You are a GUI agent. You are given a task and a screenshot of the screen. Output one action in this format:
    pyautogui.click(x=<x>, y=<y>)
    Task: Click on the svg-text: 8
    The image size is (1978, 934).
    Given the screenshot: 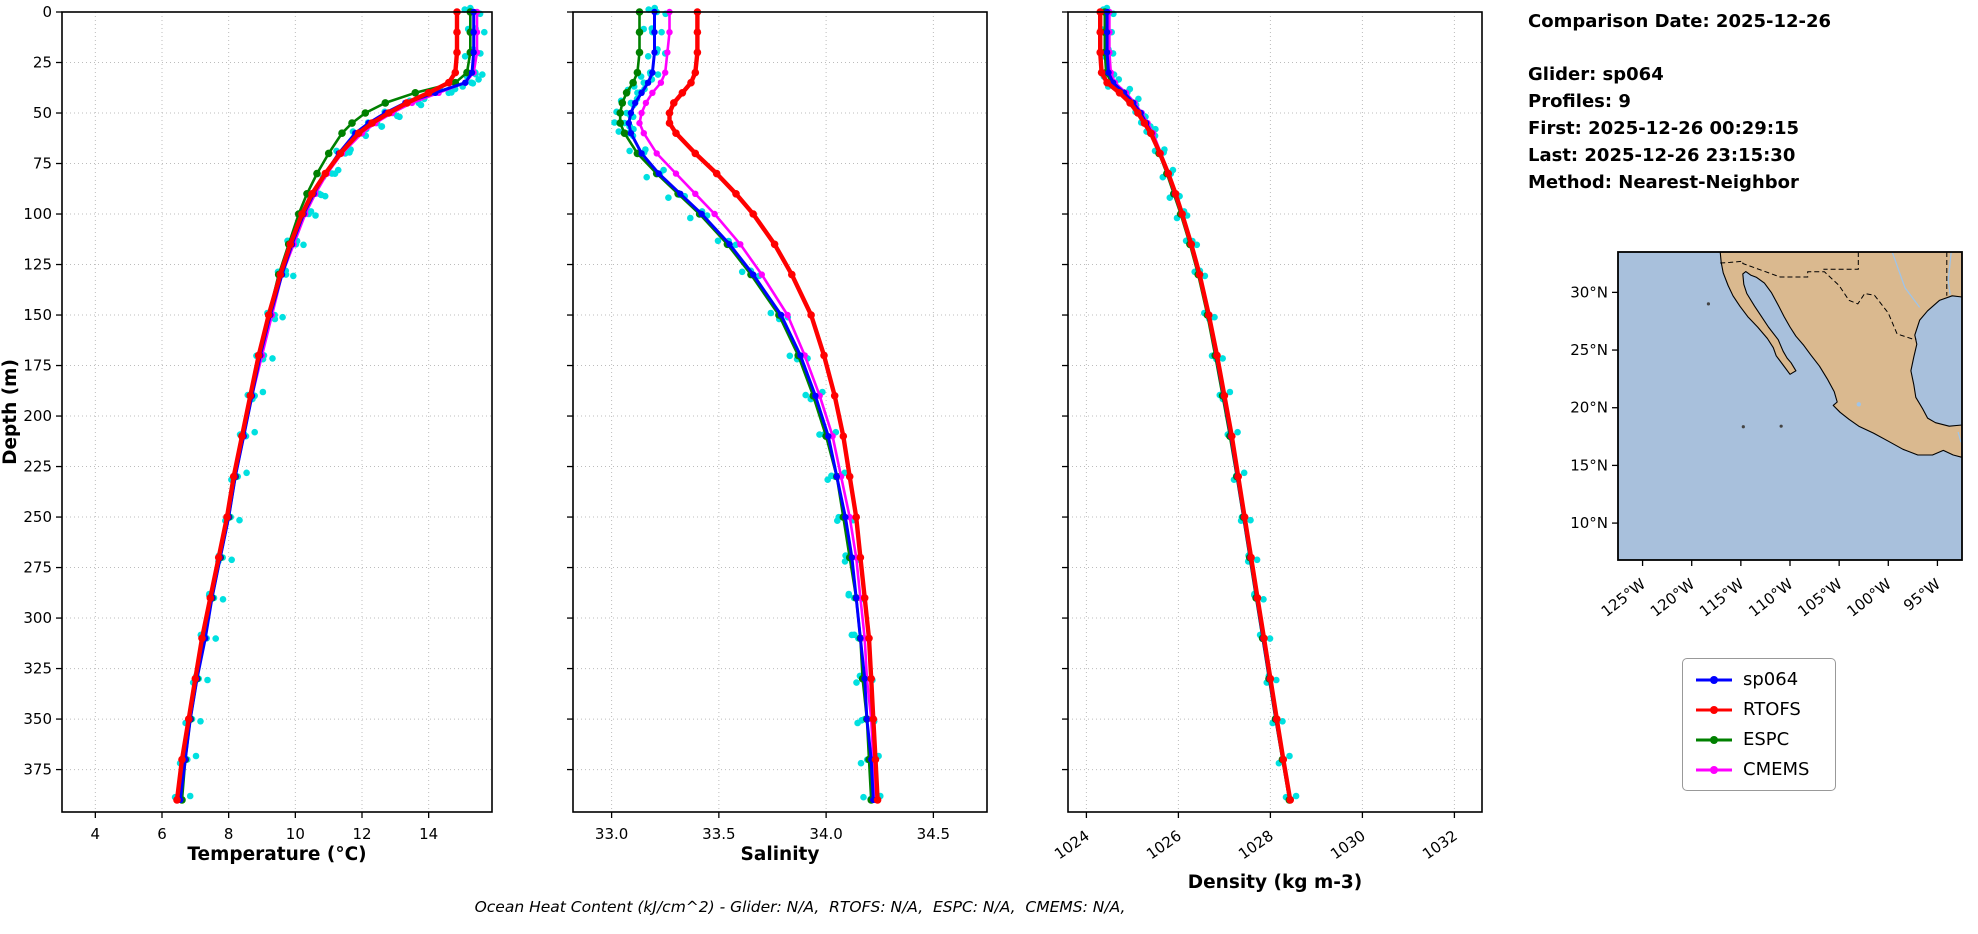 What is the action you would take?
    pyautogui.click(x=229, y=834)
    